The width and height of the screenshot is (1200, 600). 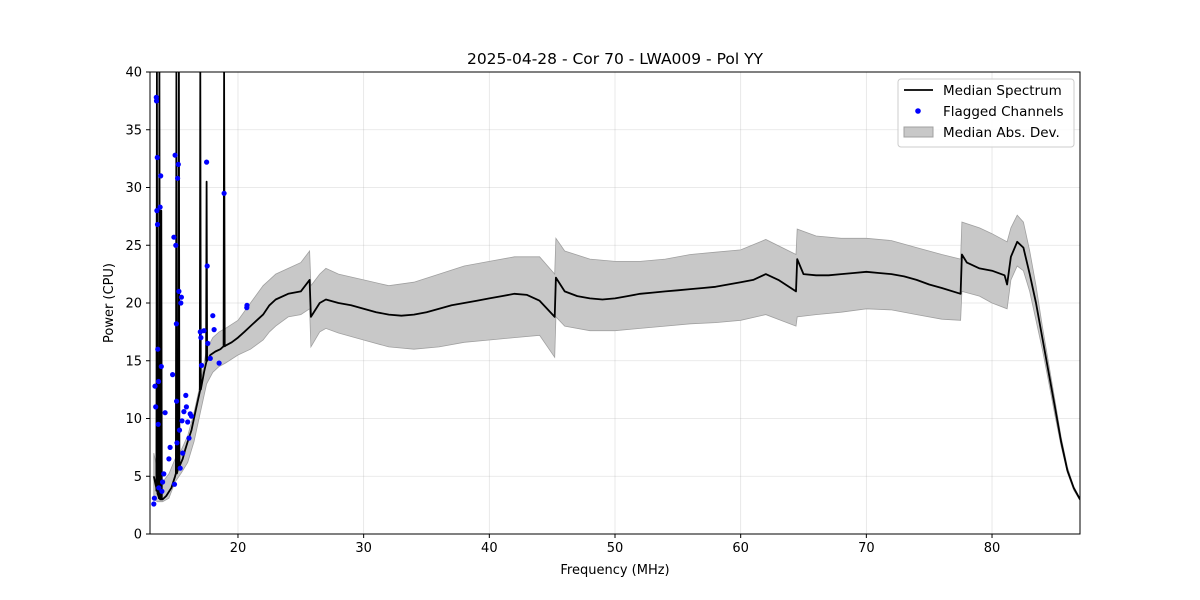 What do you see at coordinates (615, 548) in the screenshot?
I see `x-tick-label: 50` at bounding box center [615, 548].